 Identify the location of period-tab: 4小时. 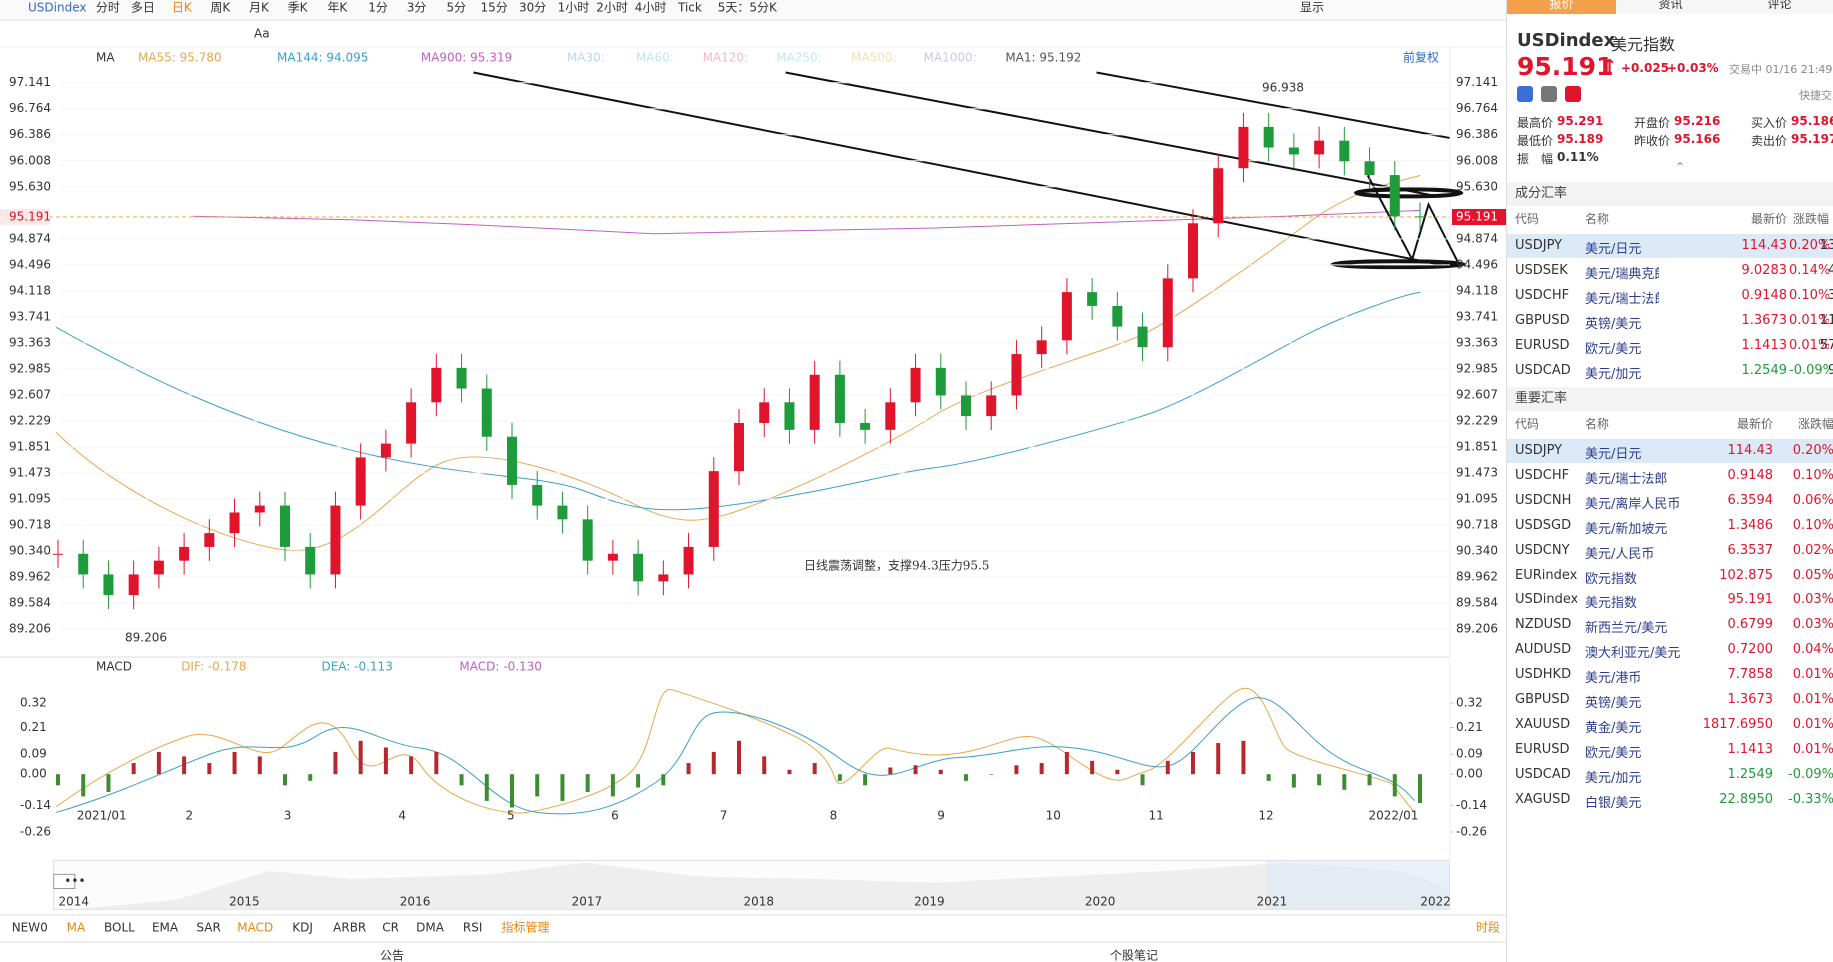
(651, 8).